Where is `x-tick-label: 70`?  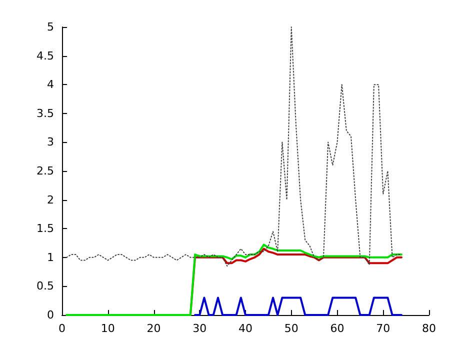
x-tick-label: 70 is located at coordinates (383, 328).